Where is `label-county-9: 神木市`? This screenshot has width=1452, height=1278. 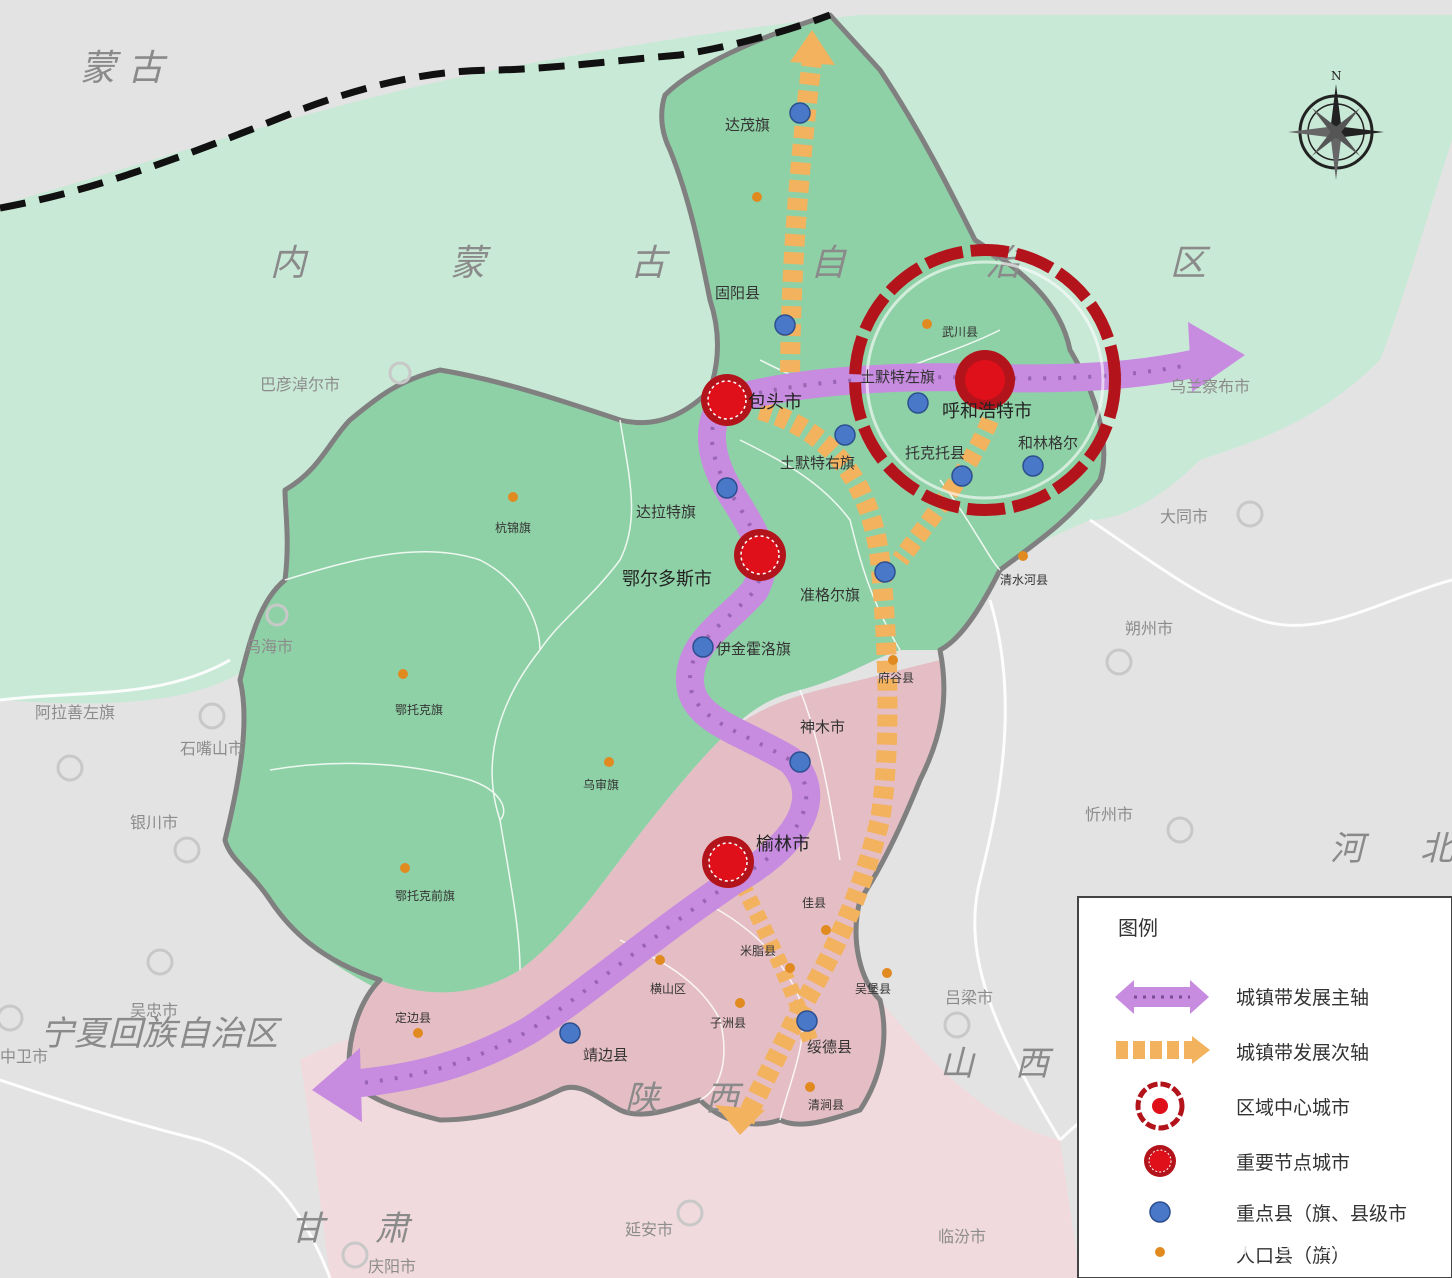
label-county-9: 神木市 is located at coordinates (822, 727).